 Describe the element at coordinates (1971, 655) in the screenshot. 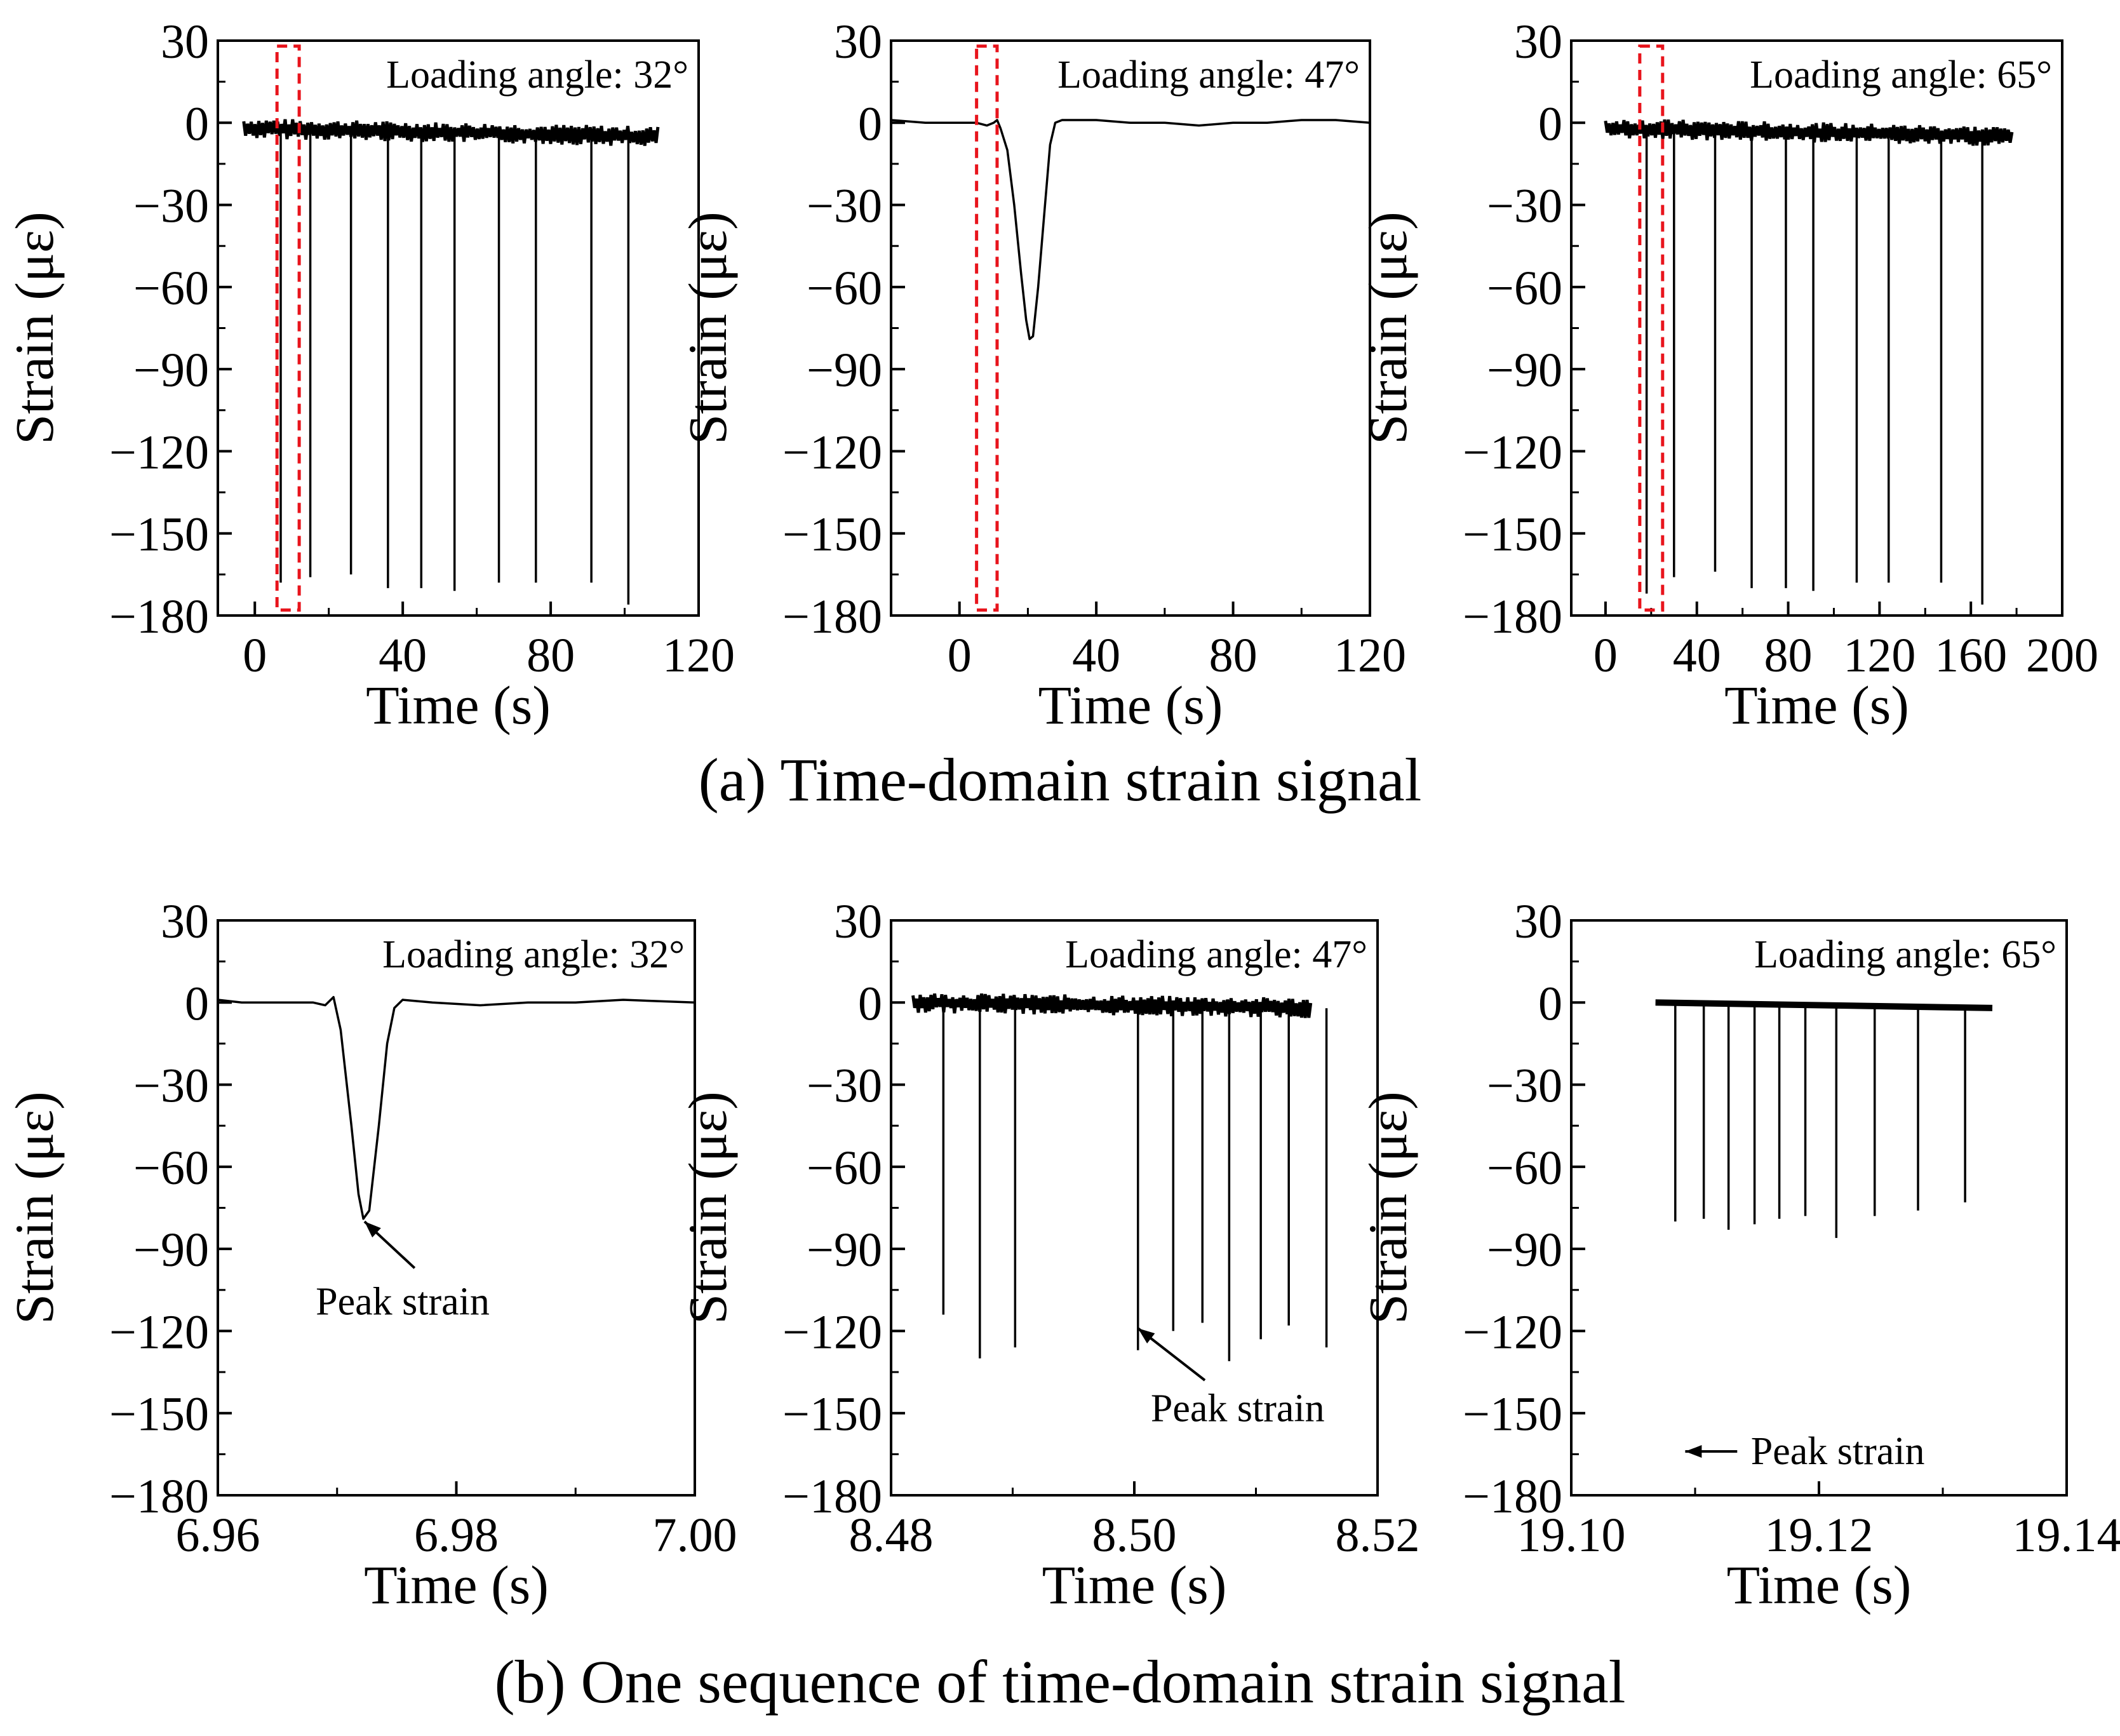

I see `x-tick-label: 160` at that location.